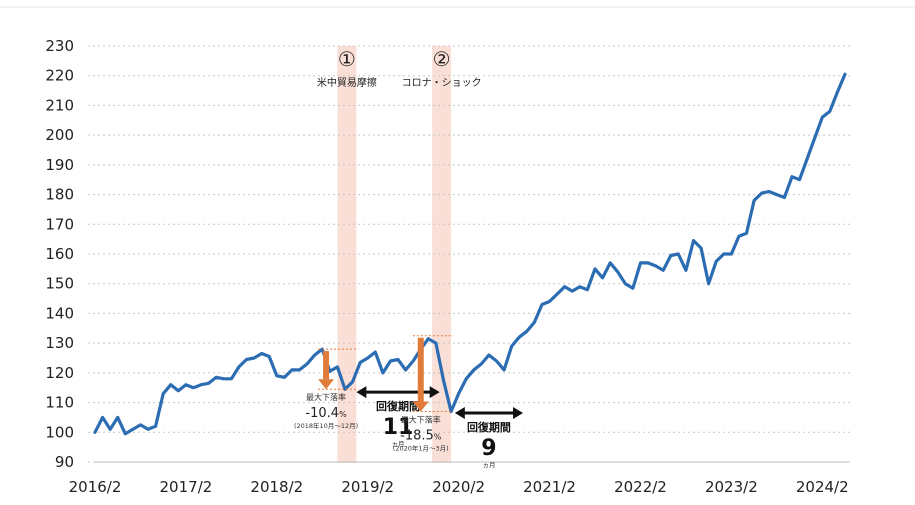 The image size is (915, 505). I want to click on event-2-drop-label: 最大下落率, so click(421, 419).